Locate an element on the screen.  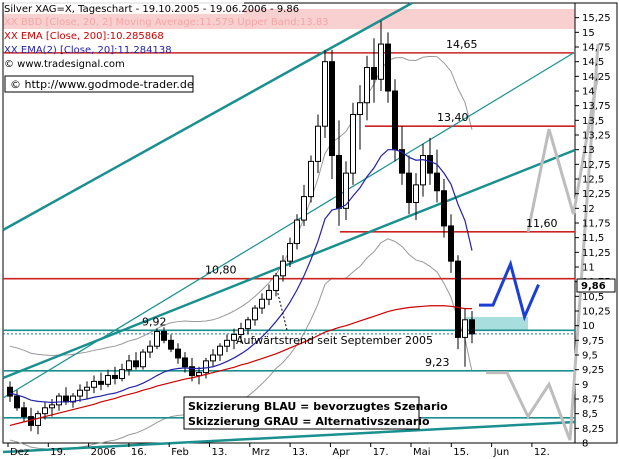
website-label: © http://www.godmode-trader.de is located at coordinates (102, 84).